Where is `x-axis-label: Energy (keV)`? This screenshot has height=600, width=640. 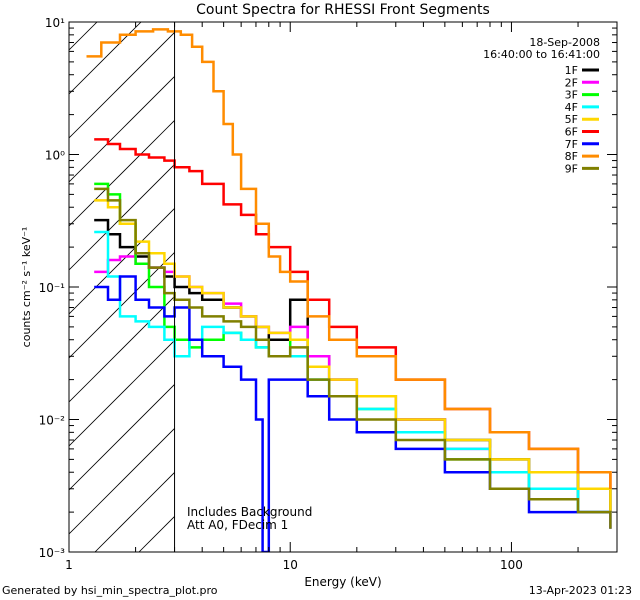 x-axis-label: Energy (keV) is located at coordinates (342, 582).